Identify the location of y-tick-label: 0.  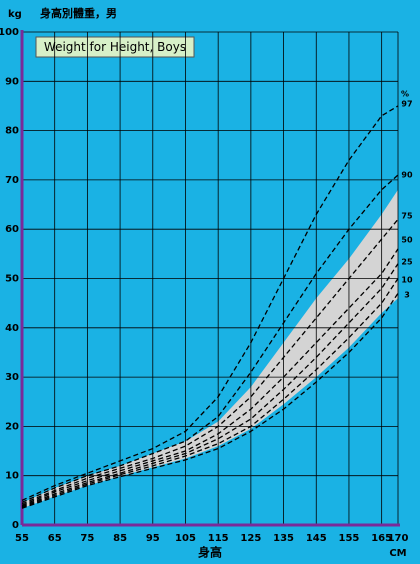
(15, 525).